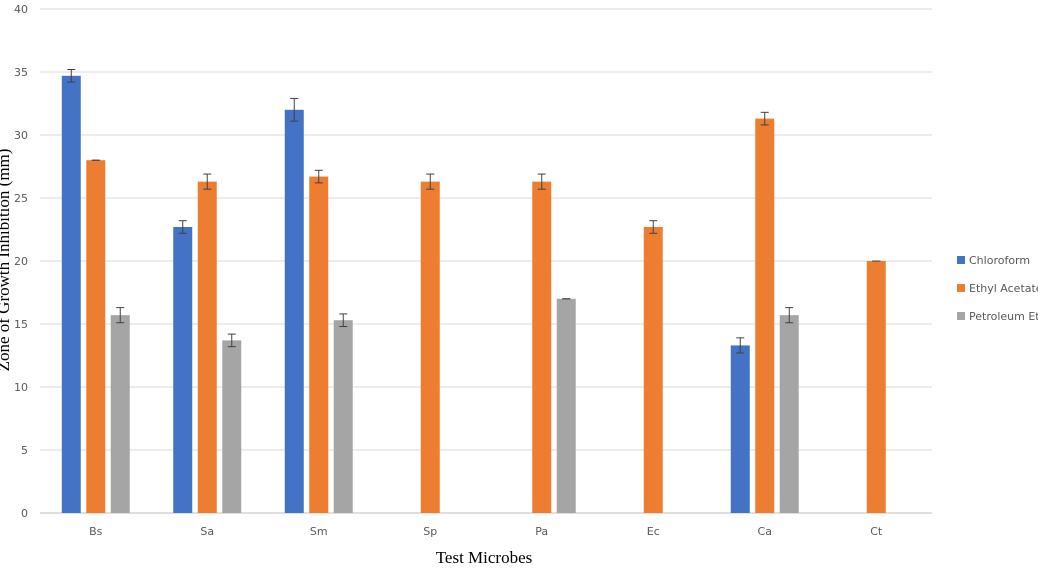  I want to click on x-tick-label: Ca, so click(765, 531).